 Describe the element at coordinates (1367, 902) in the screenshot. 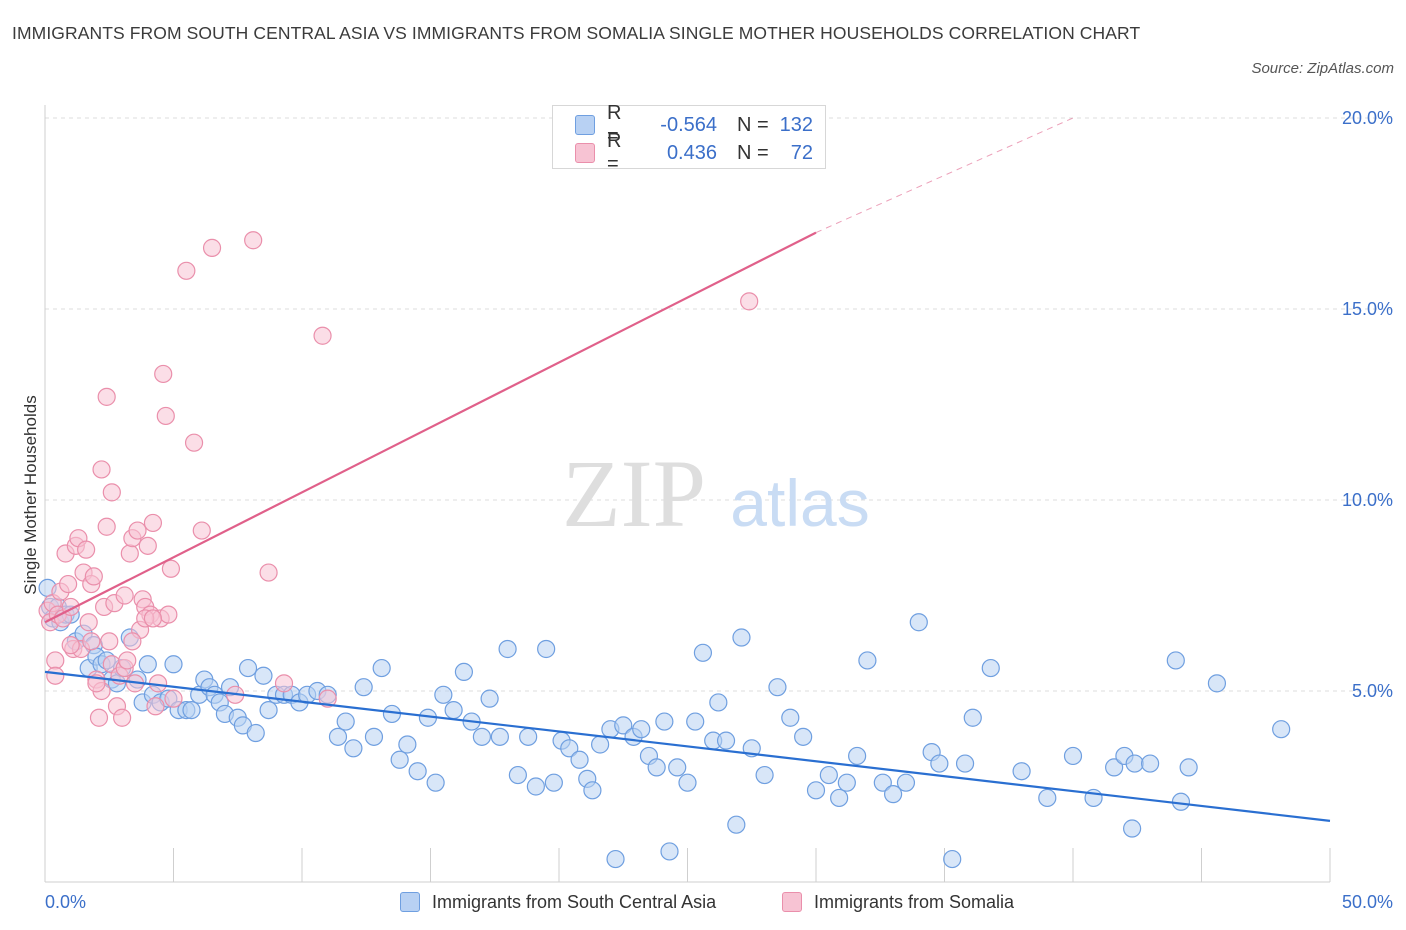

I see `x-tick-label: 50.0%` at that location.